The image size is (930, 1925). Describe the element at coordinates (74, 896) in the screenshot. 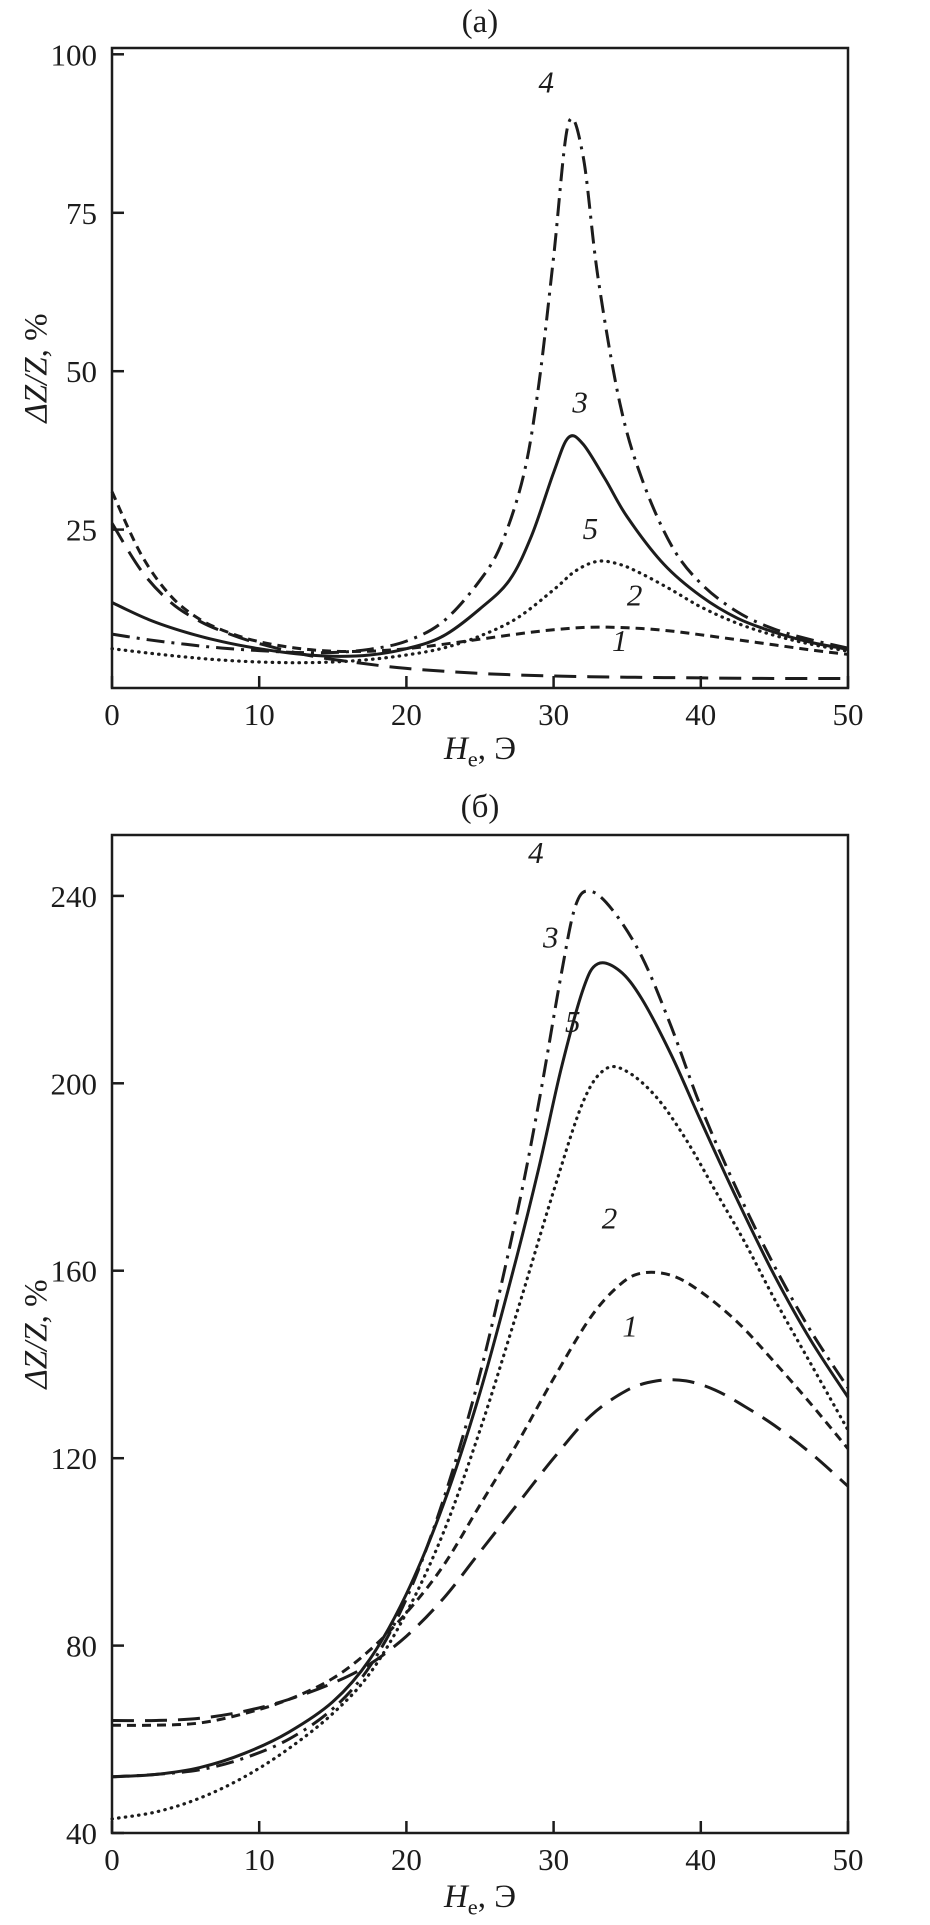

I see `y-tick-label: 240` at that location.